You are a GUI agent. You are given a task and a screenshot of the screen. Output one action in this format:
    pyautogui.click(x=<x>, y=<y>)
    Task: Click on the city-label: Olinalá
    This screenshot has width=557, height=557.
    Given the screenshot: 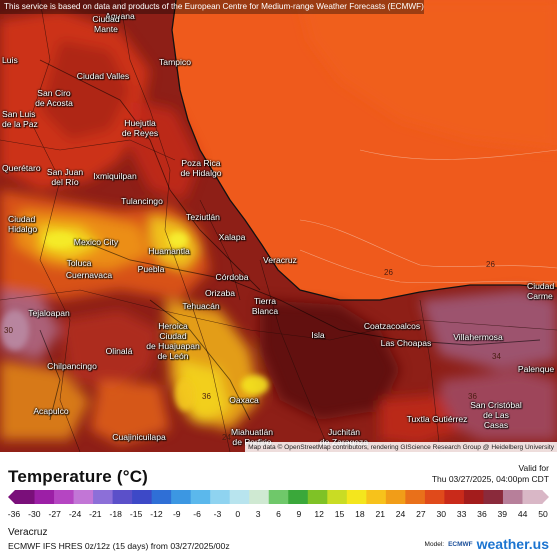 What is the action you would take?
    pyautogui.click(x=119, y=351)
    